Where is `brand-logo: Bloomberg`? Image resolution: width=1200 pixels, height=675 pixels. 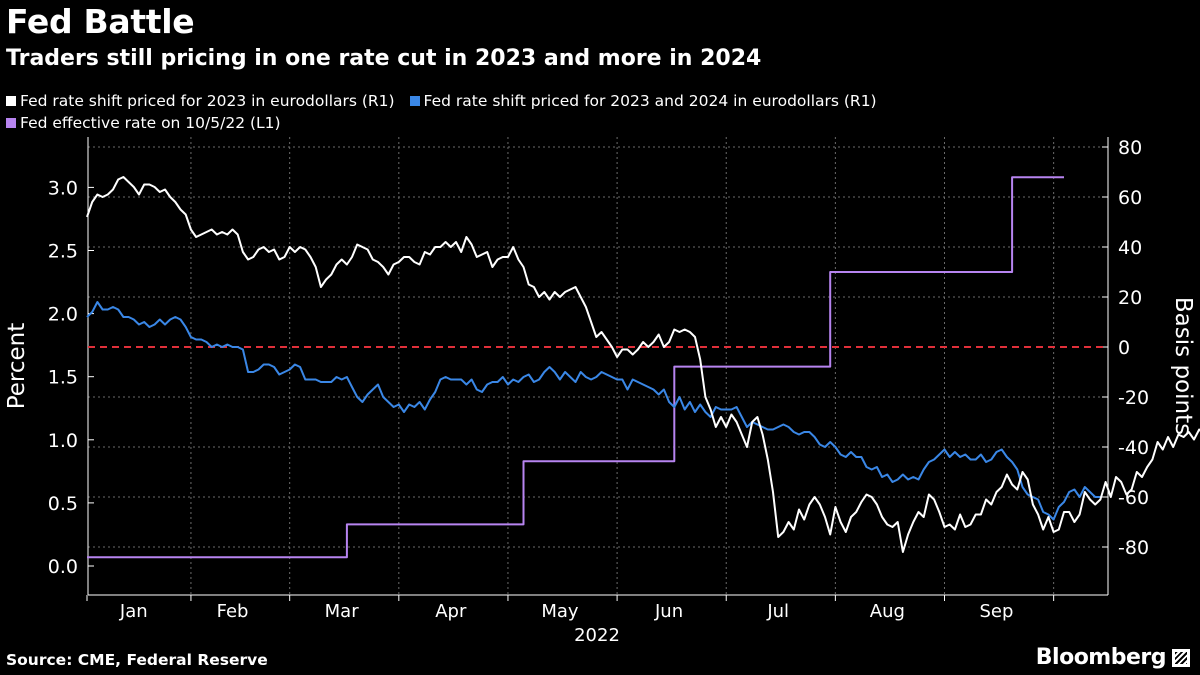 brand-logo: Bloomberg is located at coordinates (1113, 657).